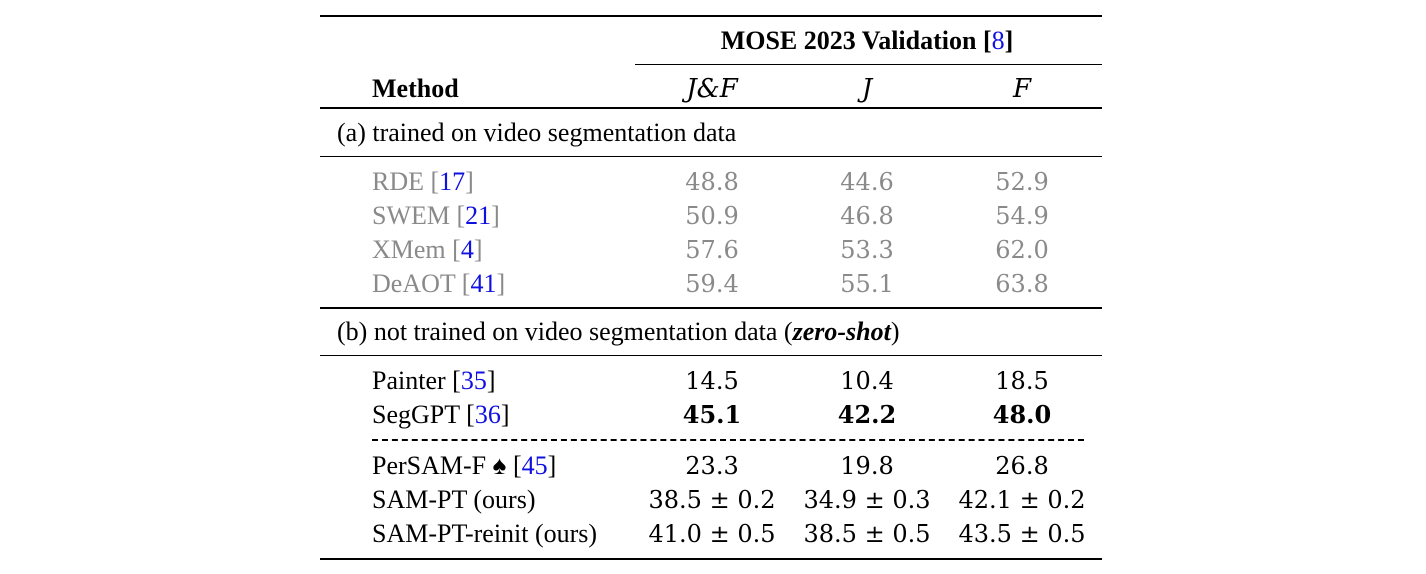 This screenshot has width=1426, height=574. Describe the element at coordinates (867, 182) in the screenshot. I see `j-cell: 44.6` at that location.